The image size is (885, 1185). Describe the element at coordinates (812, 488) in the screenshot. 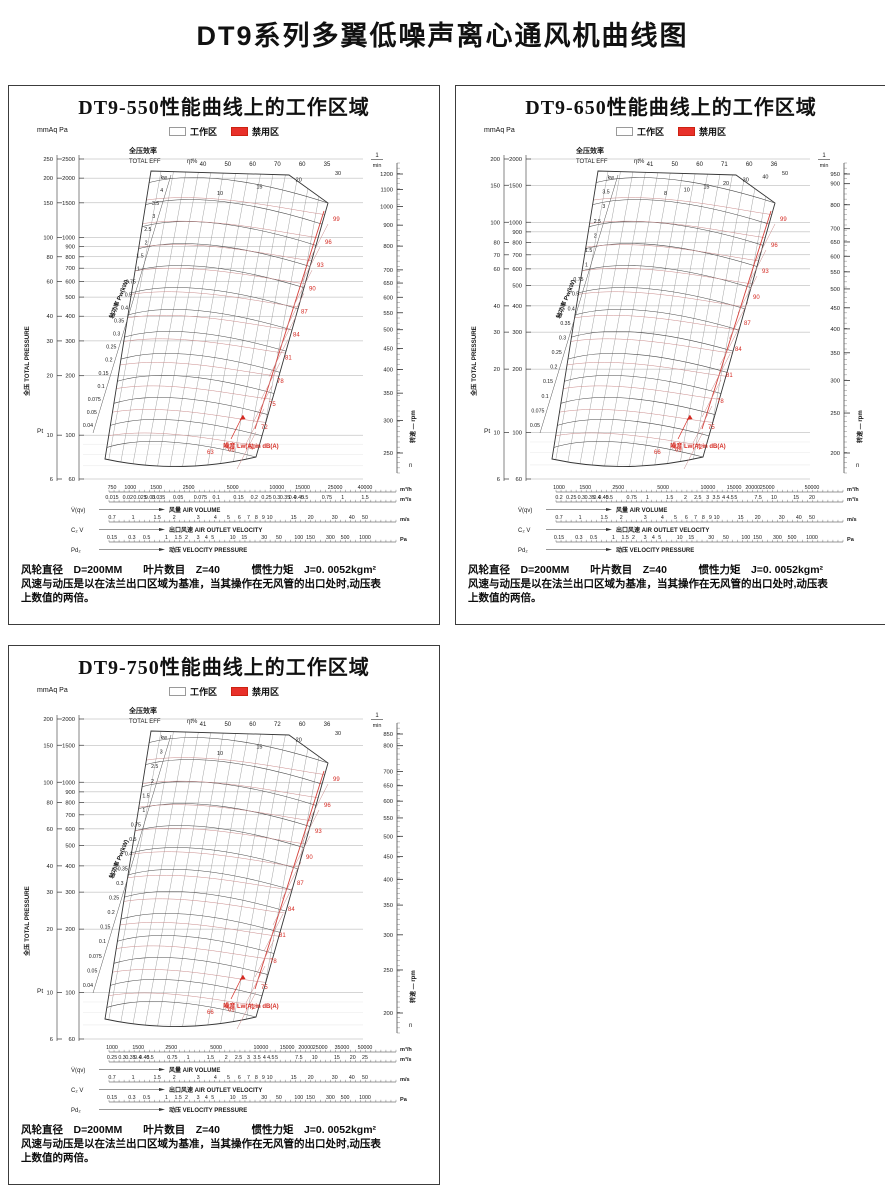

I see `svg-text: 50000` at that location.